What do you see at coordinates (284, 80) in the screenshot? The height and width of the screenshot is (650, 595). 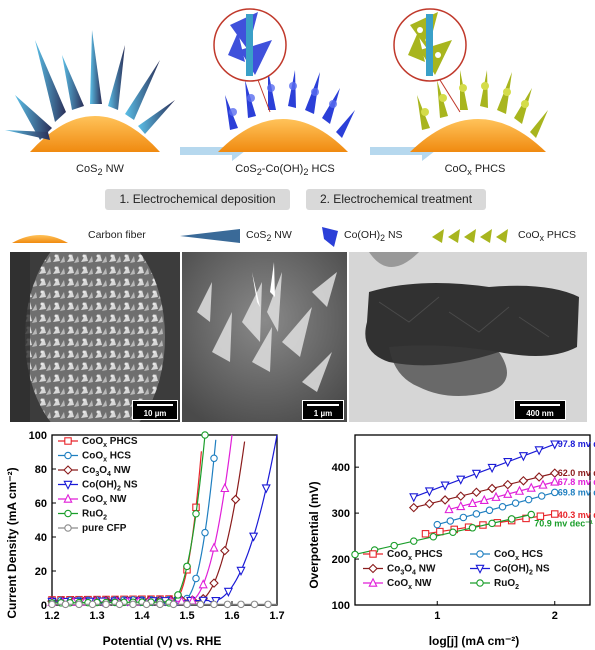 I see `stage-2-illustration` at bounding box center [284, 80].